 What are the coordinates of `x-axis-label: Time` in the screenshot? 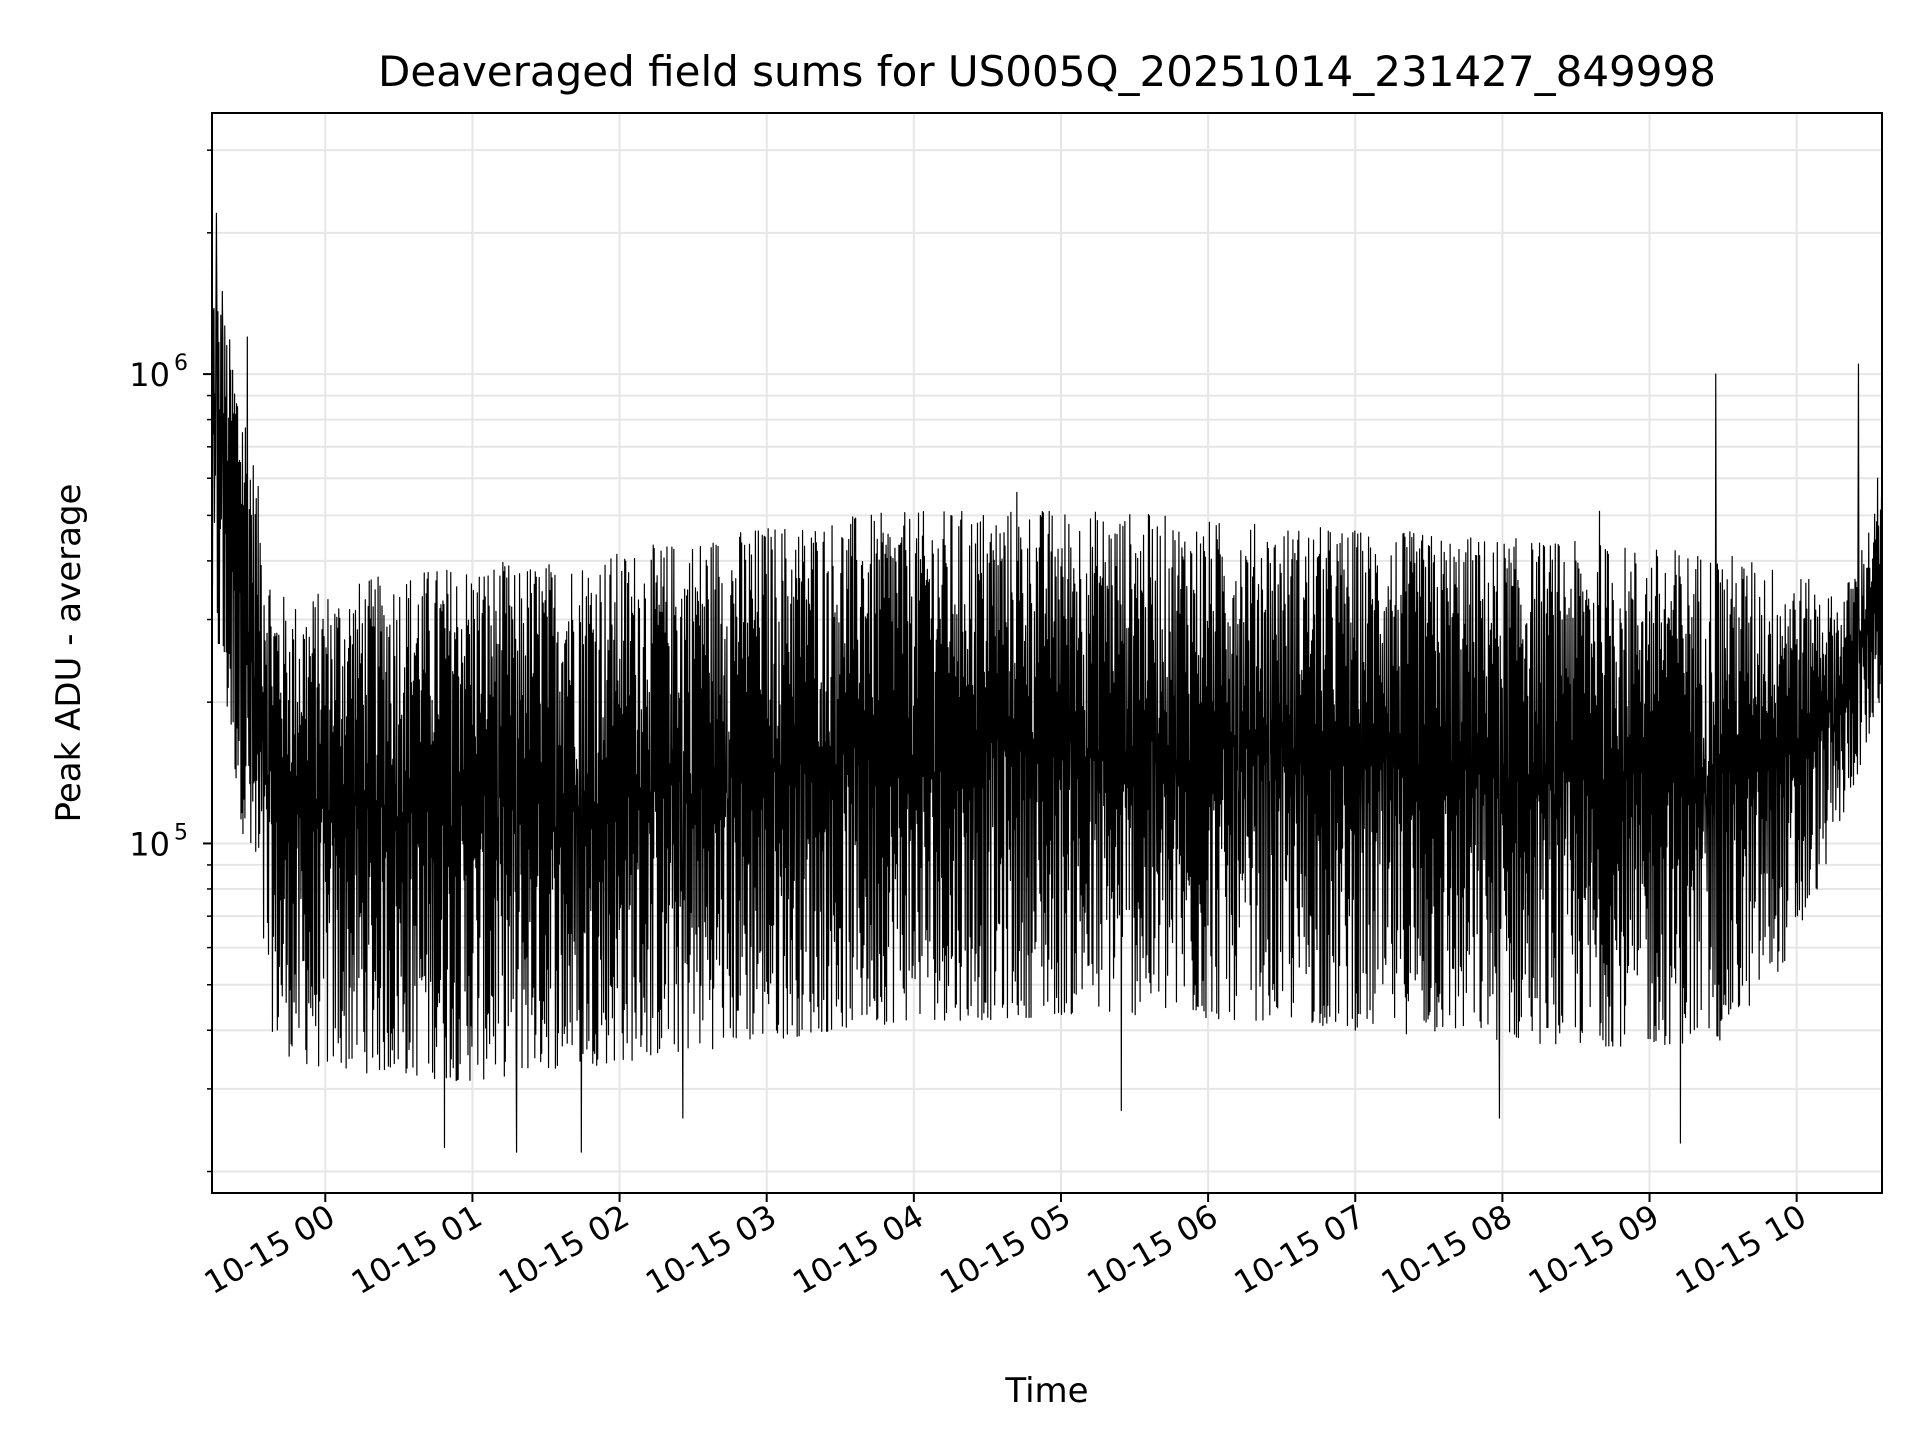 It's located at (1046, 1391).